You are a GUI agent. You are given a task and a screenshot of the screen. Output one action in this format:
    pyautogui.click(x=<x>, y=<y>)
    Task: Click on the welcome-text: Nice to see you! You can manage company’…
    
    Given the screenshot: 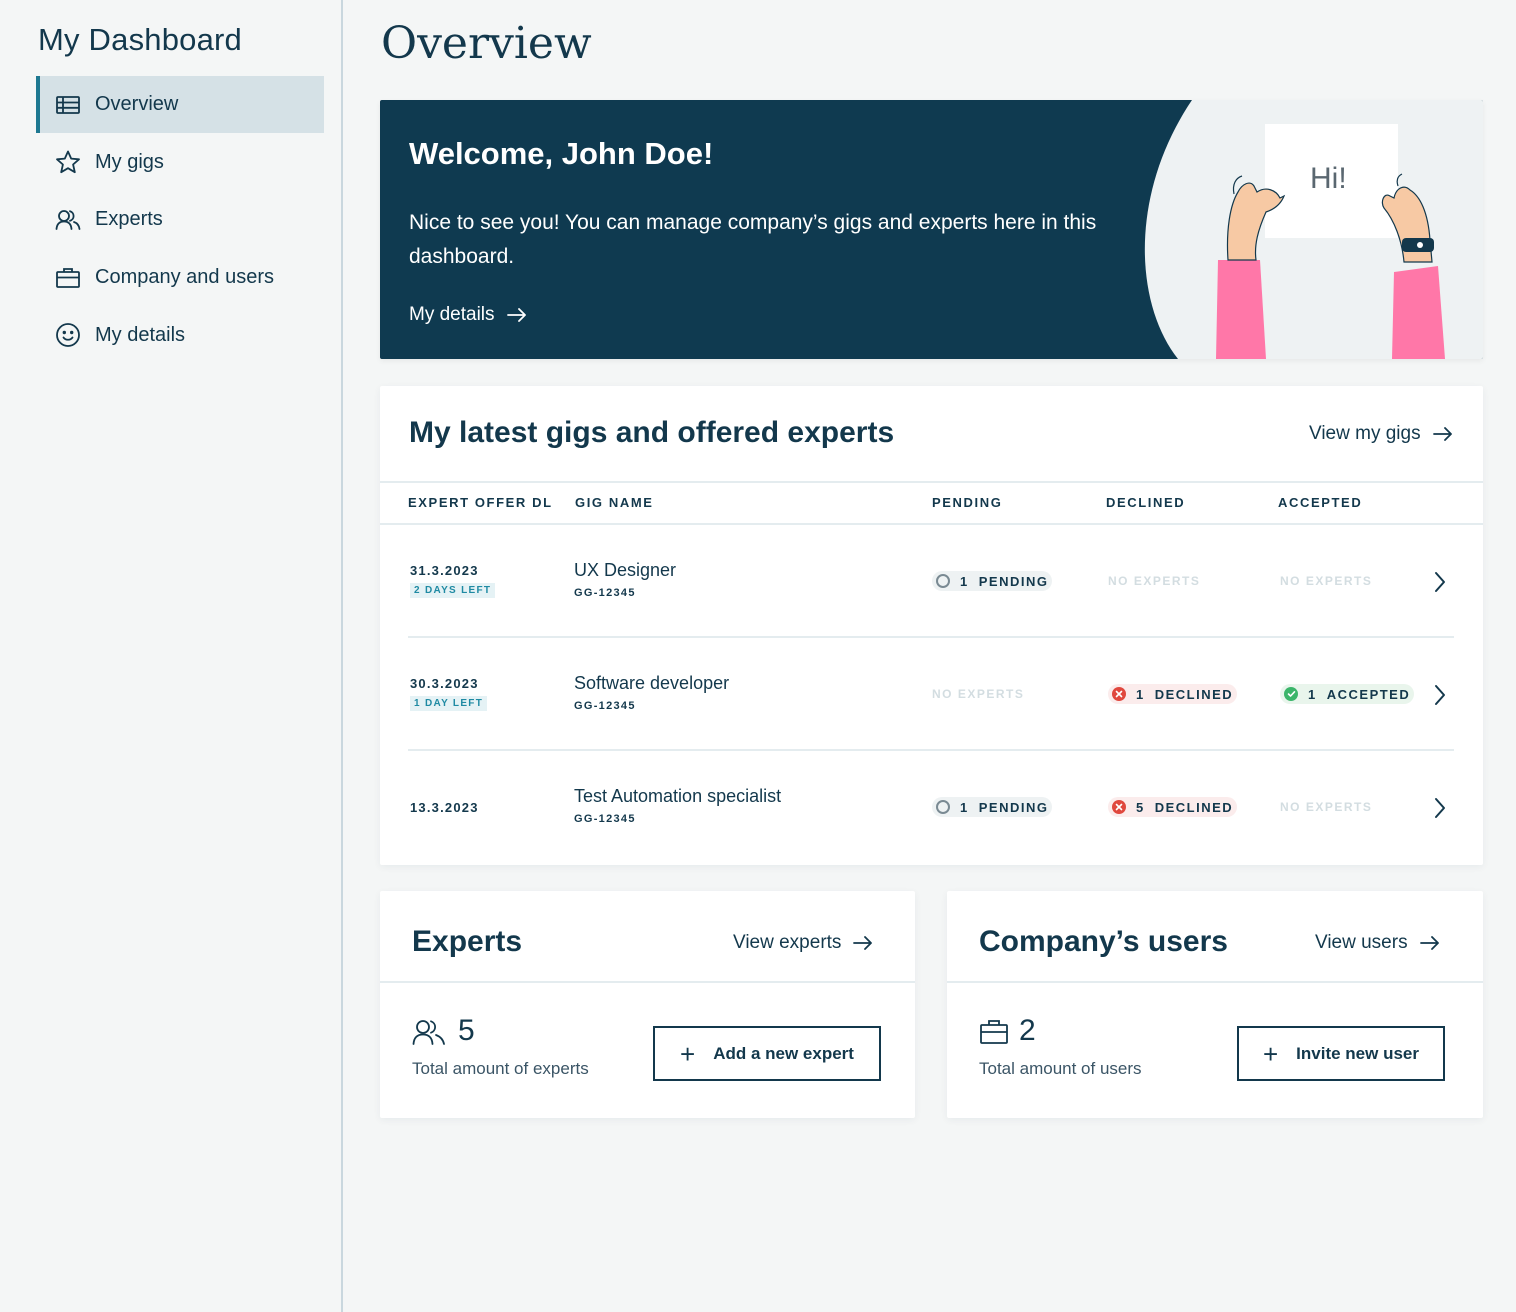 What is the action you would take?
    pyautogui.click(x=753, y=239)
    